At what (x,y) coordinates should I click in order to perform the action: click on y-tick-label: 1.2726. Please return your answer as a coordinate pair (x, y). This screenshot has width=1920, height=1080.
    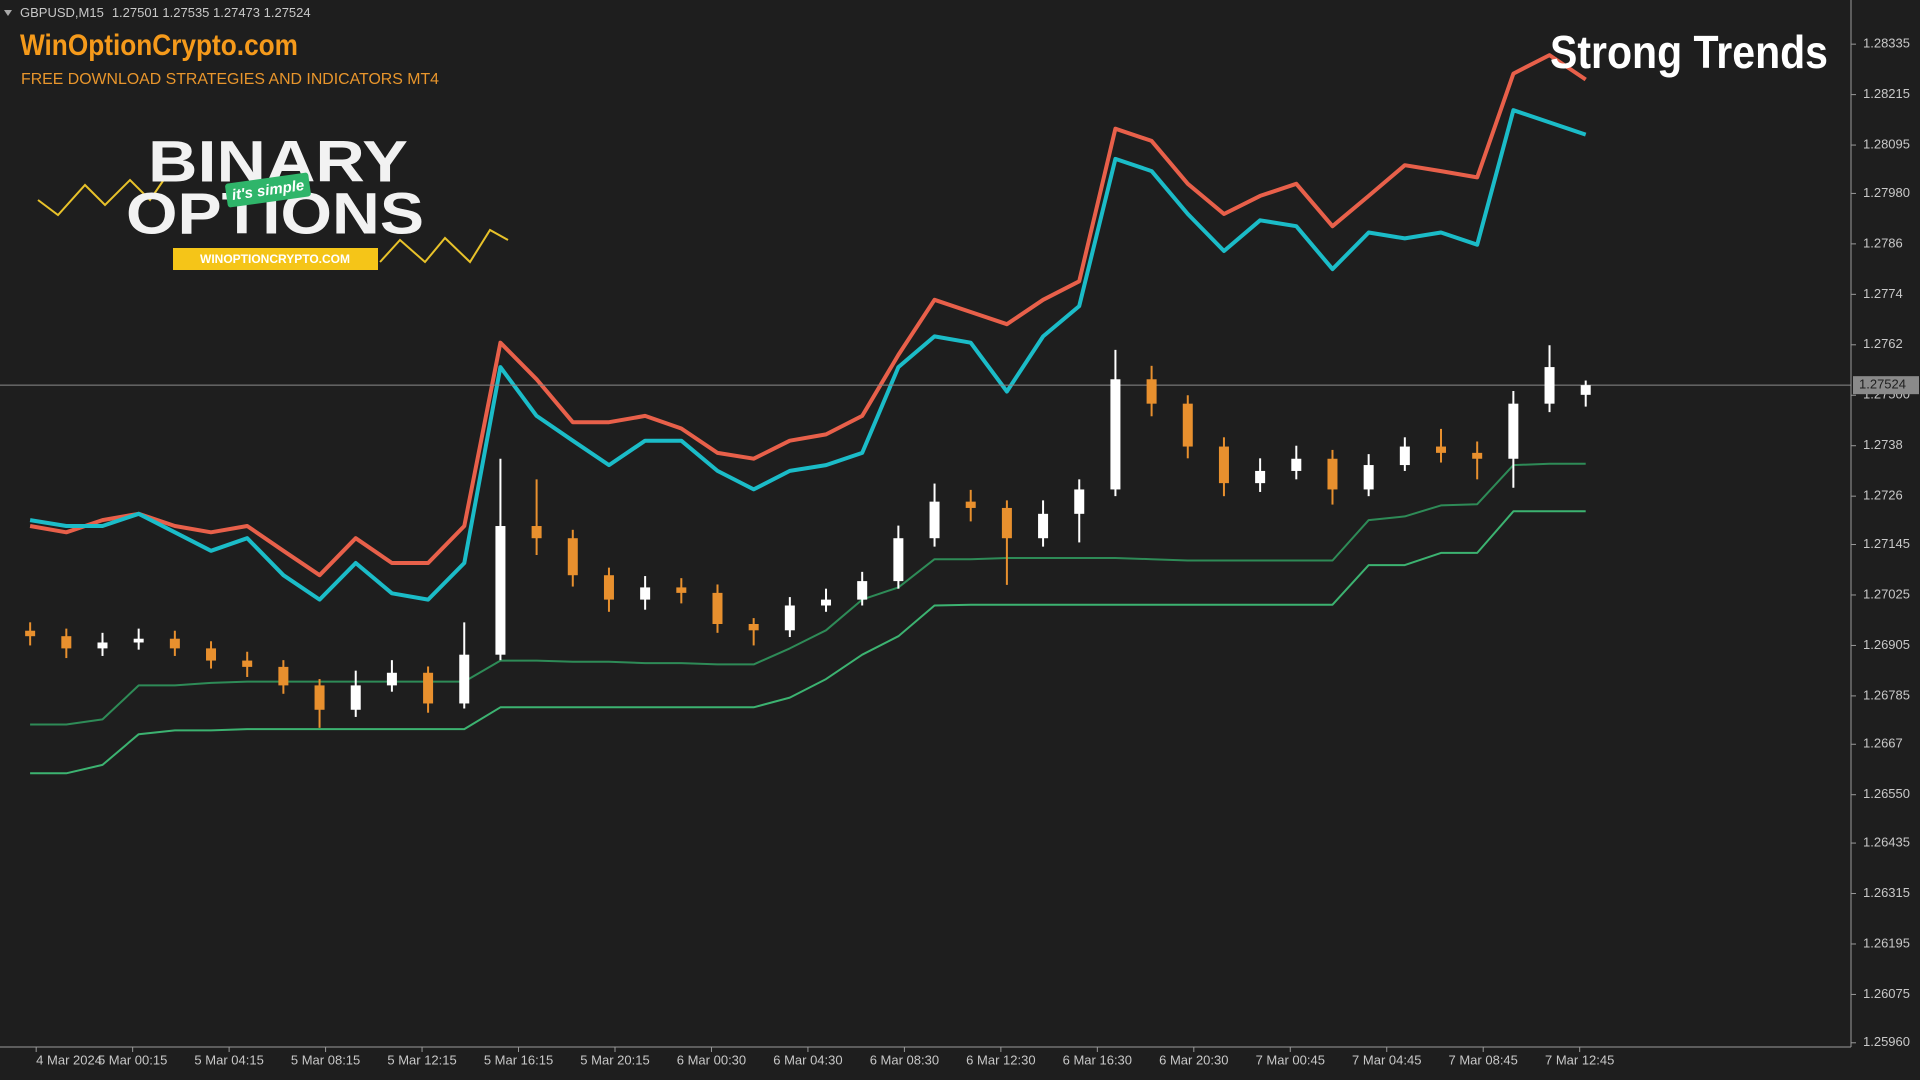
    Looking at the image, I should click on (1883, 495).